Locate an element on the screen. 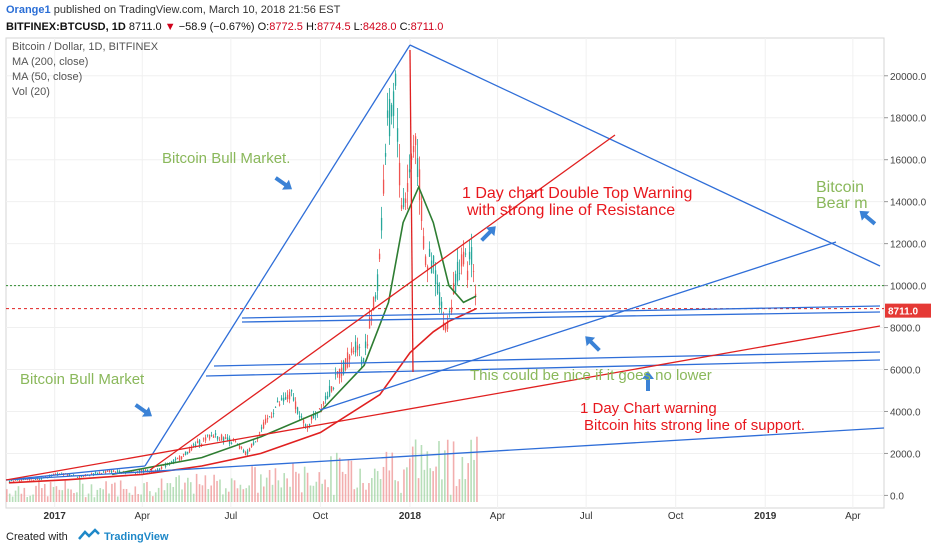 Image resolution: width=932 pixels, height=550 pixels. tradingview-brand: TradingView is located at coordinates (136, 537).